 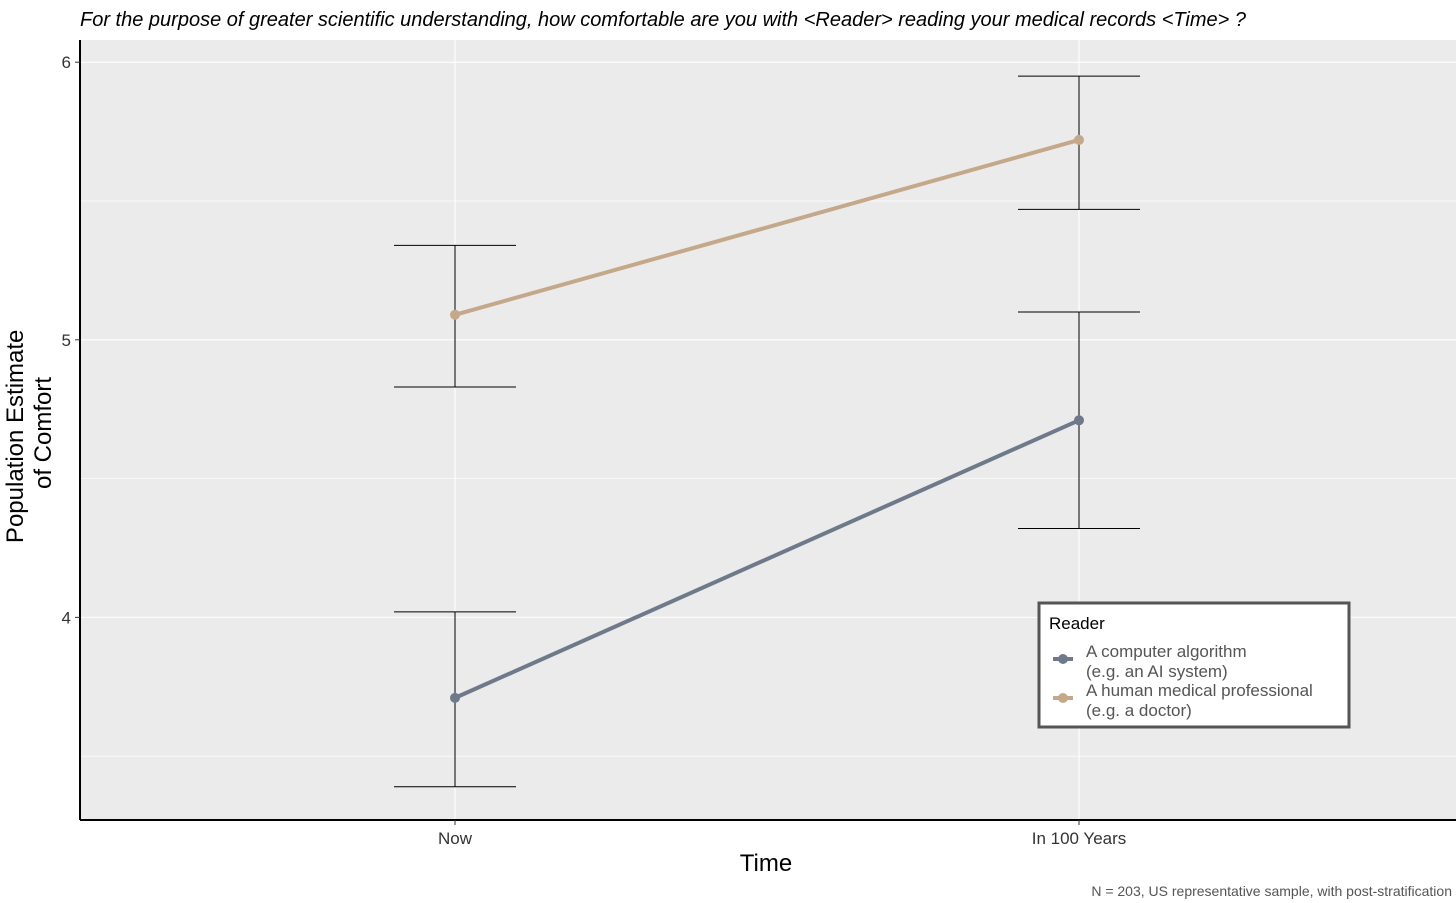 What do you see at coordinates (455, 838) in the screenshot?
I see `x-tick-label: Now` at bounding box center [455, 838].